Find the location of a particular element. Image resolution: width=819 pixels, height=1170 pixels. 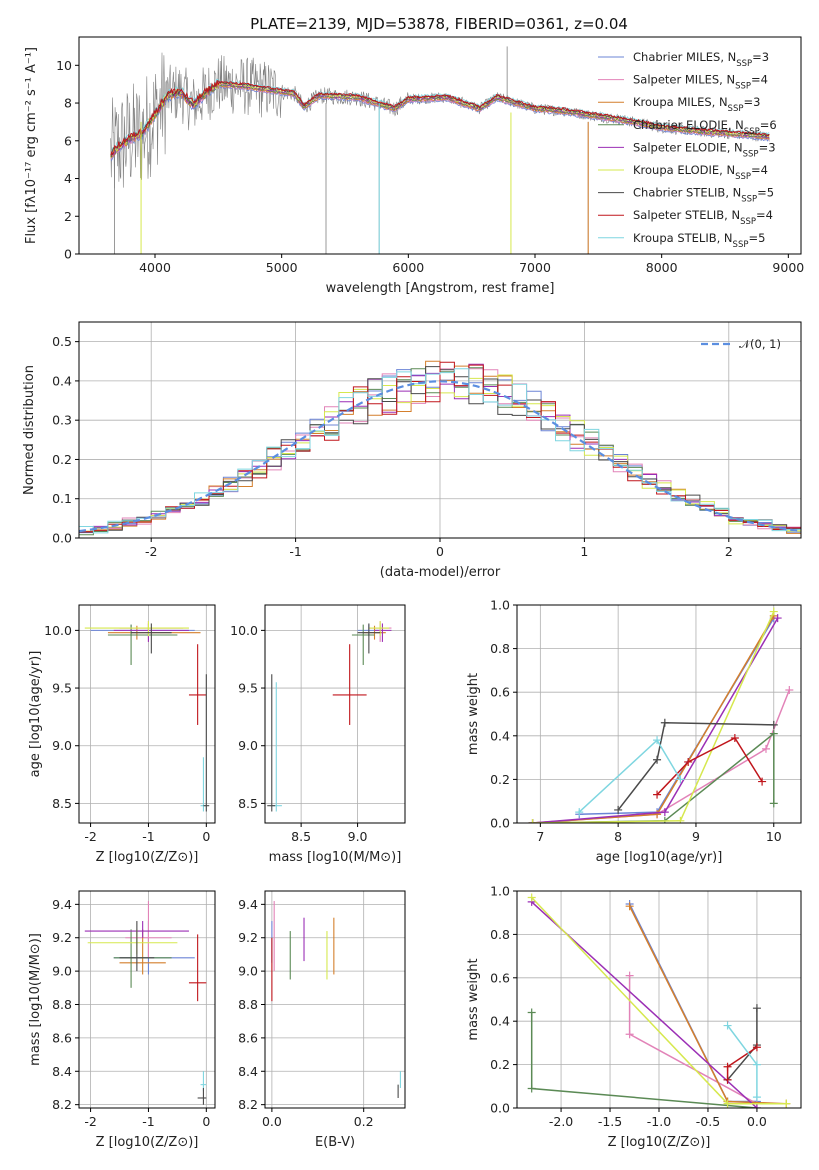

y-tick-label: 2 is located at coordinates (68, 216).